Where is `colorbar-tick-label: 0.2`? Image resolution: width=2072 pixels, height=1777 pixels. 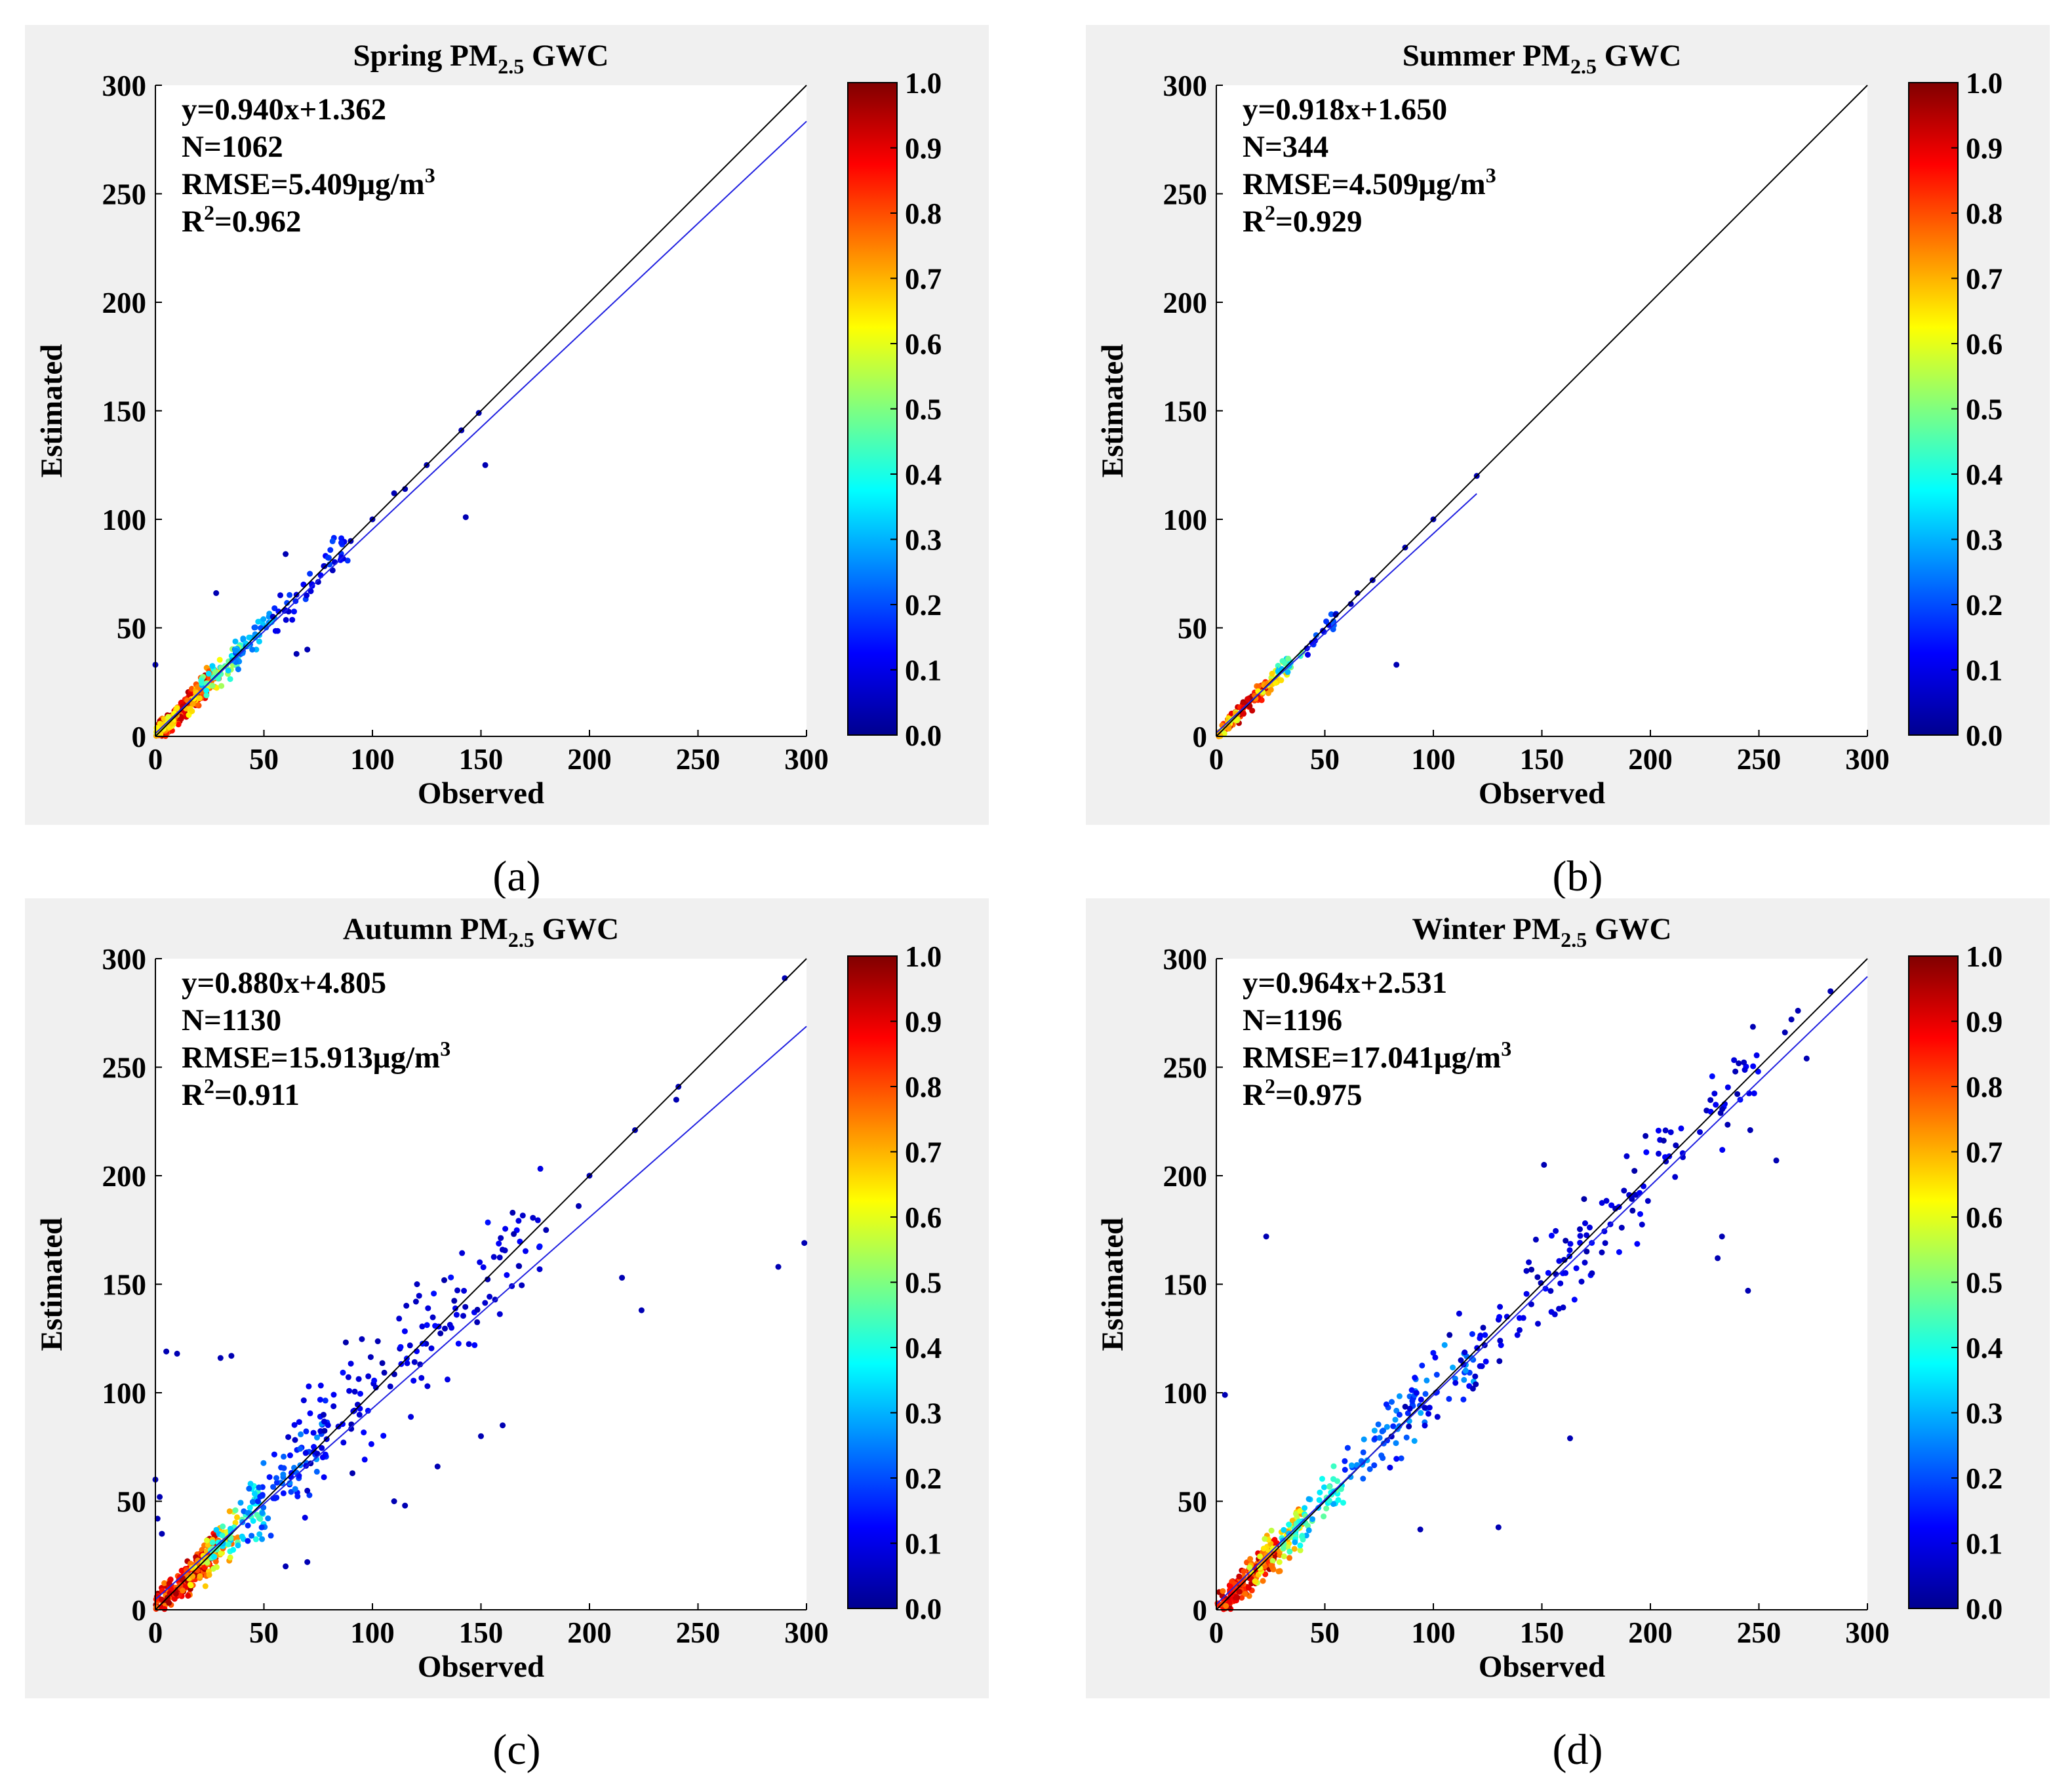 colorbar-tick-label: 0.2 is located at coordinates (1984, 1478).